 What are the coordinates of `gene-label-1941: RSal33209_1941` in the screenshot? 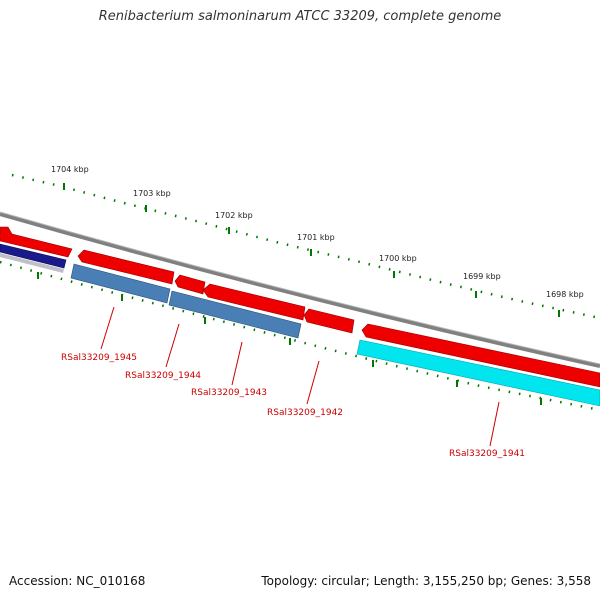 It's located at (487, 454).